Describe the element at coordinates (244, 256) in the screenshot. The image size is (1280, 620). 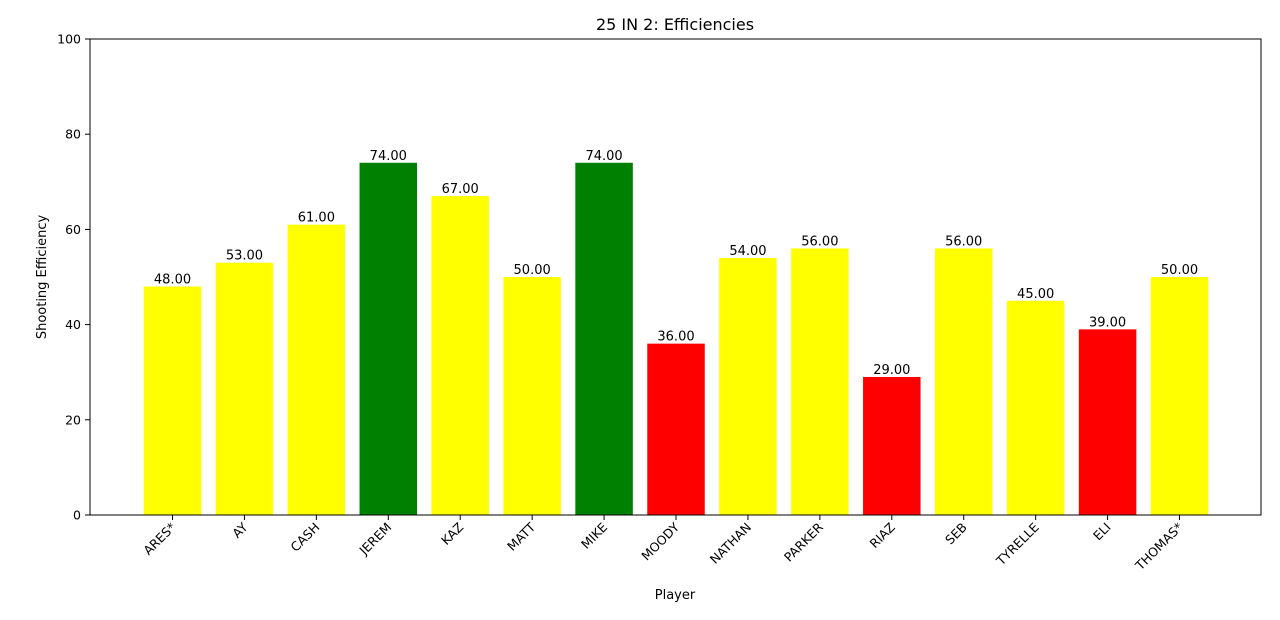
I see `bar-value-label: 53.00` at that location.